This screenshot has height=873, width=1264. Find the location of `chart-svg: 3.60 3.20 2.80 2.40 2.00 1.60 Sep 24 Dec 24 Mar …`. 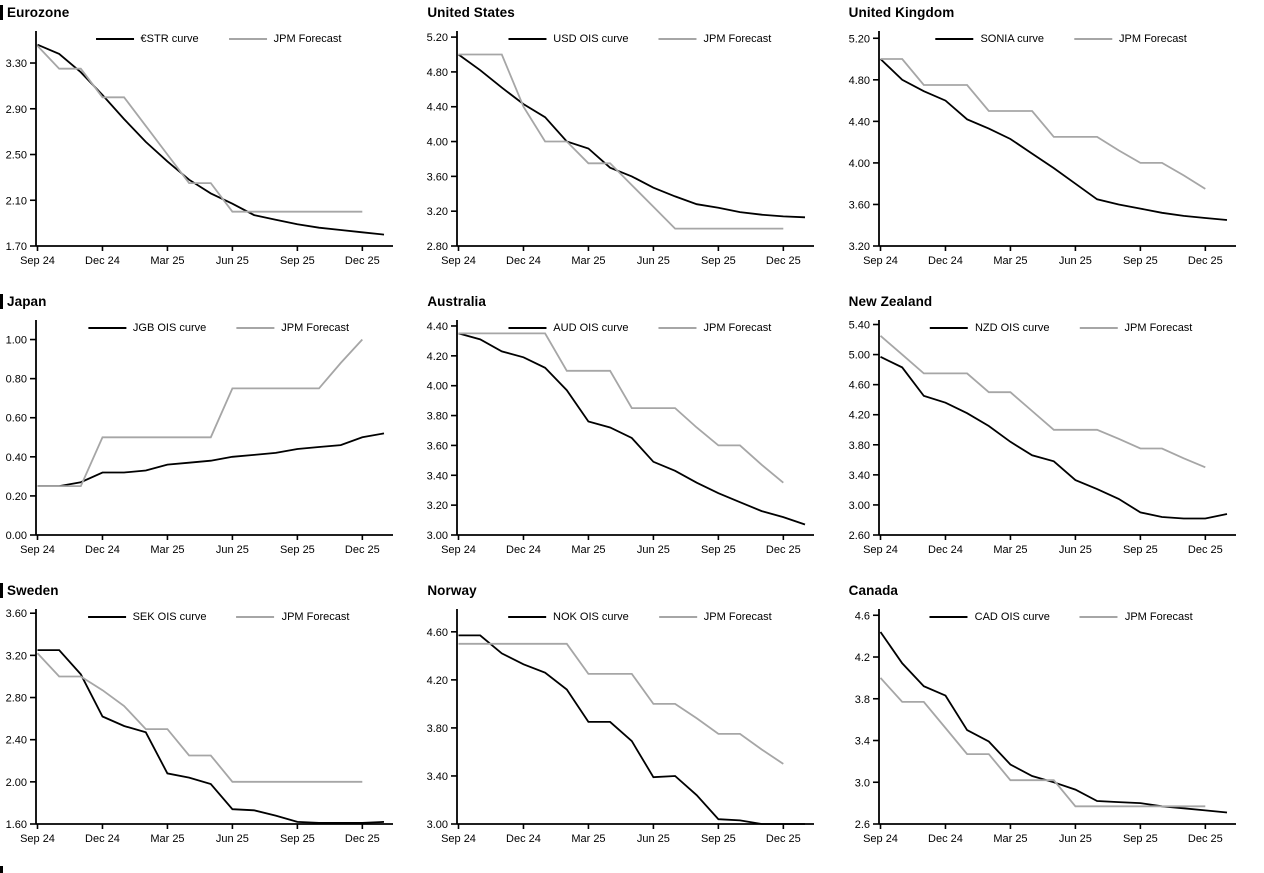

chart-svg: 3.60 3.20 2.80 2.40 2.00 1.60 Sep 24 Dec 24 Mar … is located at coordinates (199, 726).